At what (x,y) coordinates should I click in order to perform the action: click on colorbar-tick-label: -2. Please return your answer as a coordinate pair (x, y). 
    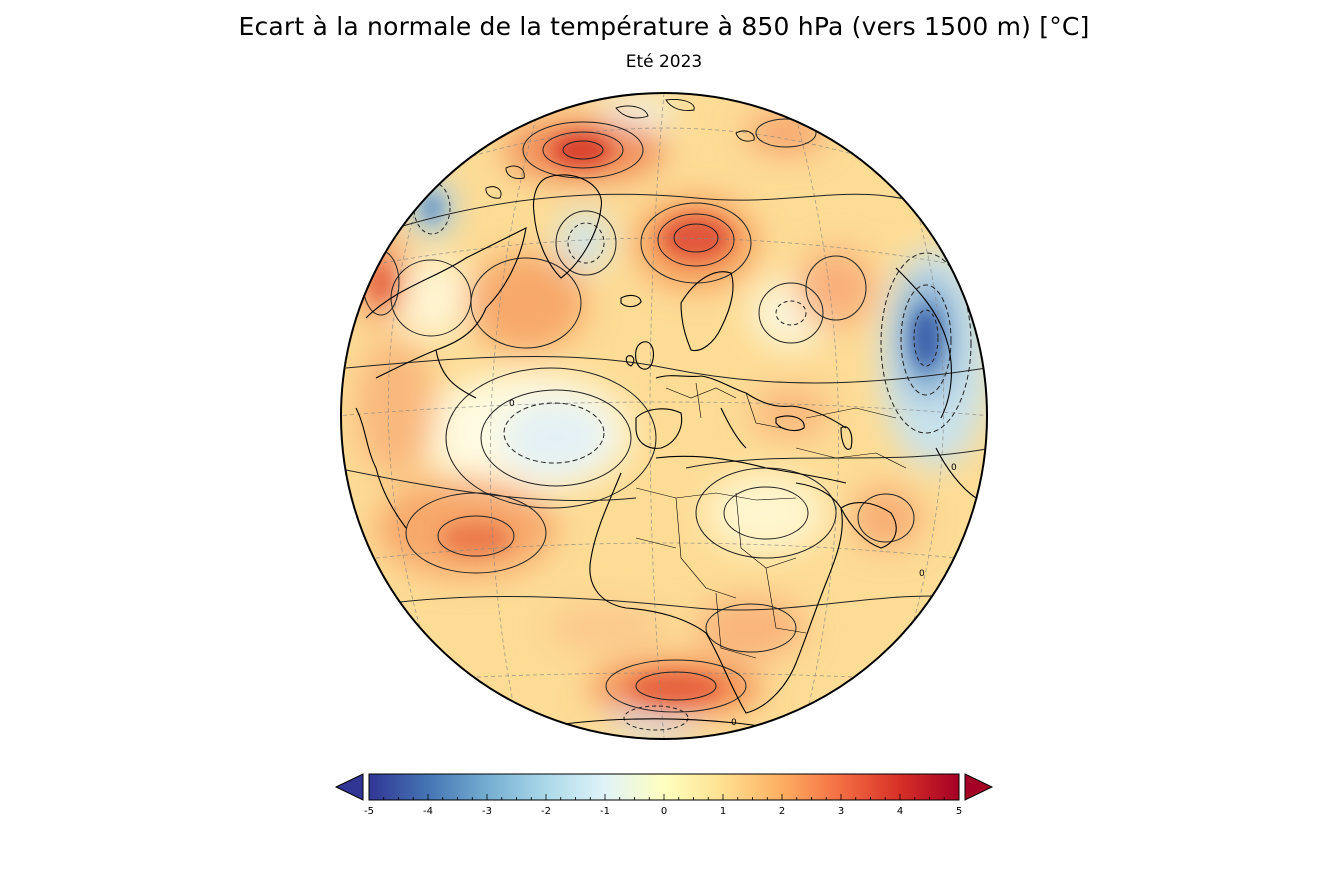
    Looking at the image, I should click on (546, 811).